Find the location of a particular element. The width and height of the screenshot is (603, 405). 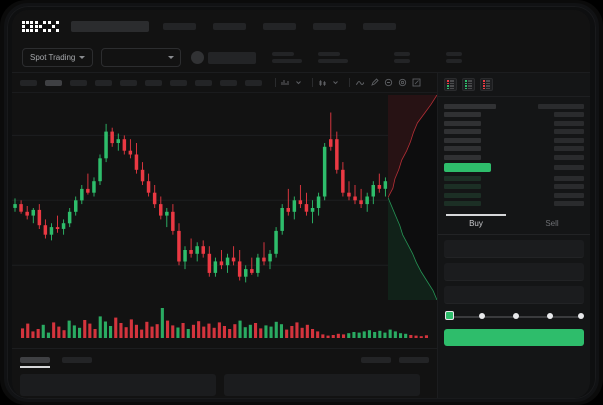

orders-placeholder-cards is located at coordinates (224, 385).